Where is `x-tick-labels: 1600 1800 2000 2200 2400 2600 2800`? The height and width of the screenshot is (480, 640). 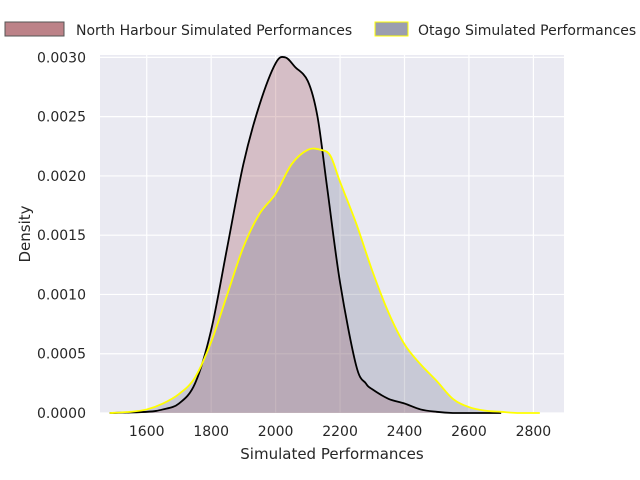
x-tick-labels: 1600 1800 2000 2200 2400 2600 2800 is located at coordinates (340, 432).